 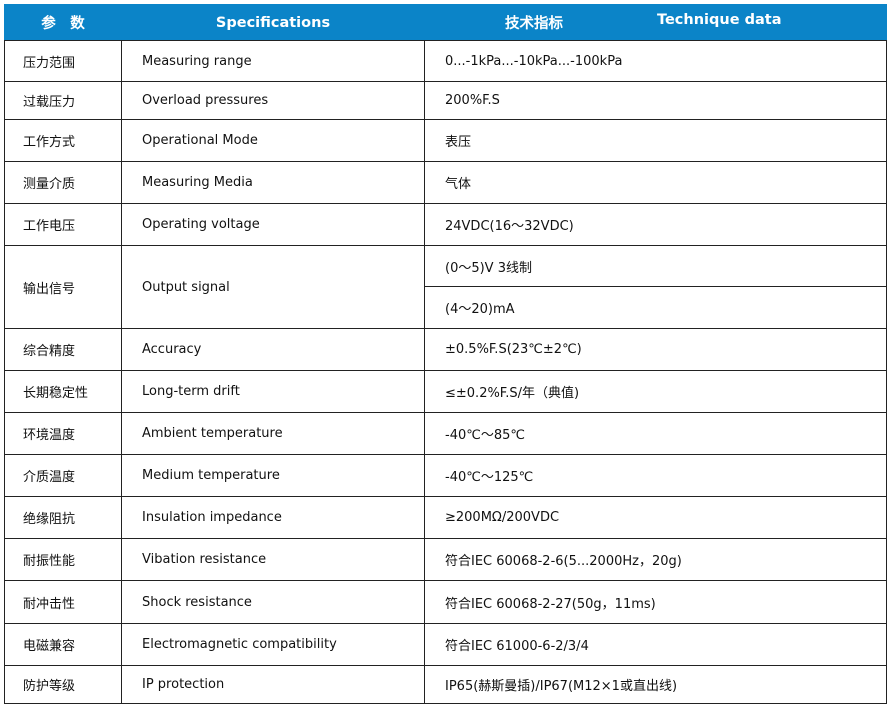 I want to click on table-row: (4～20)mA, so click(x=446, y=307).